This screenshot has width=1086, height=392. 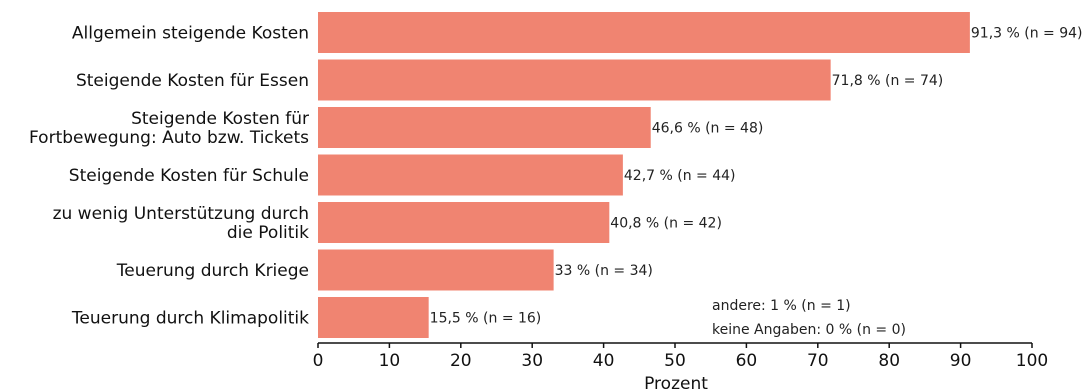 I want to click on x-tick-label: 20, so click(x=461, y=361).